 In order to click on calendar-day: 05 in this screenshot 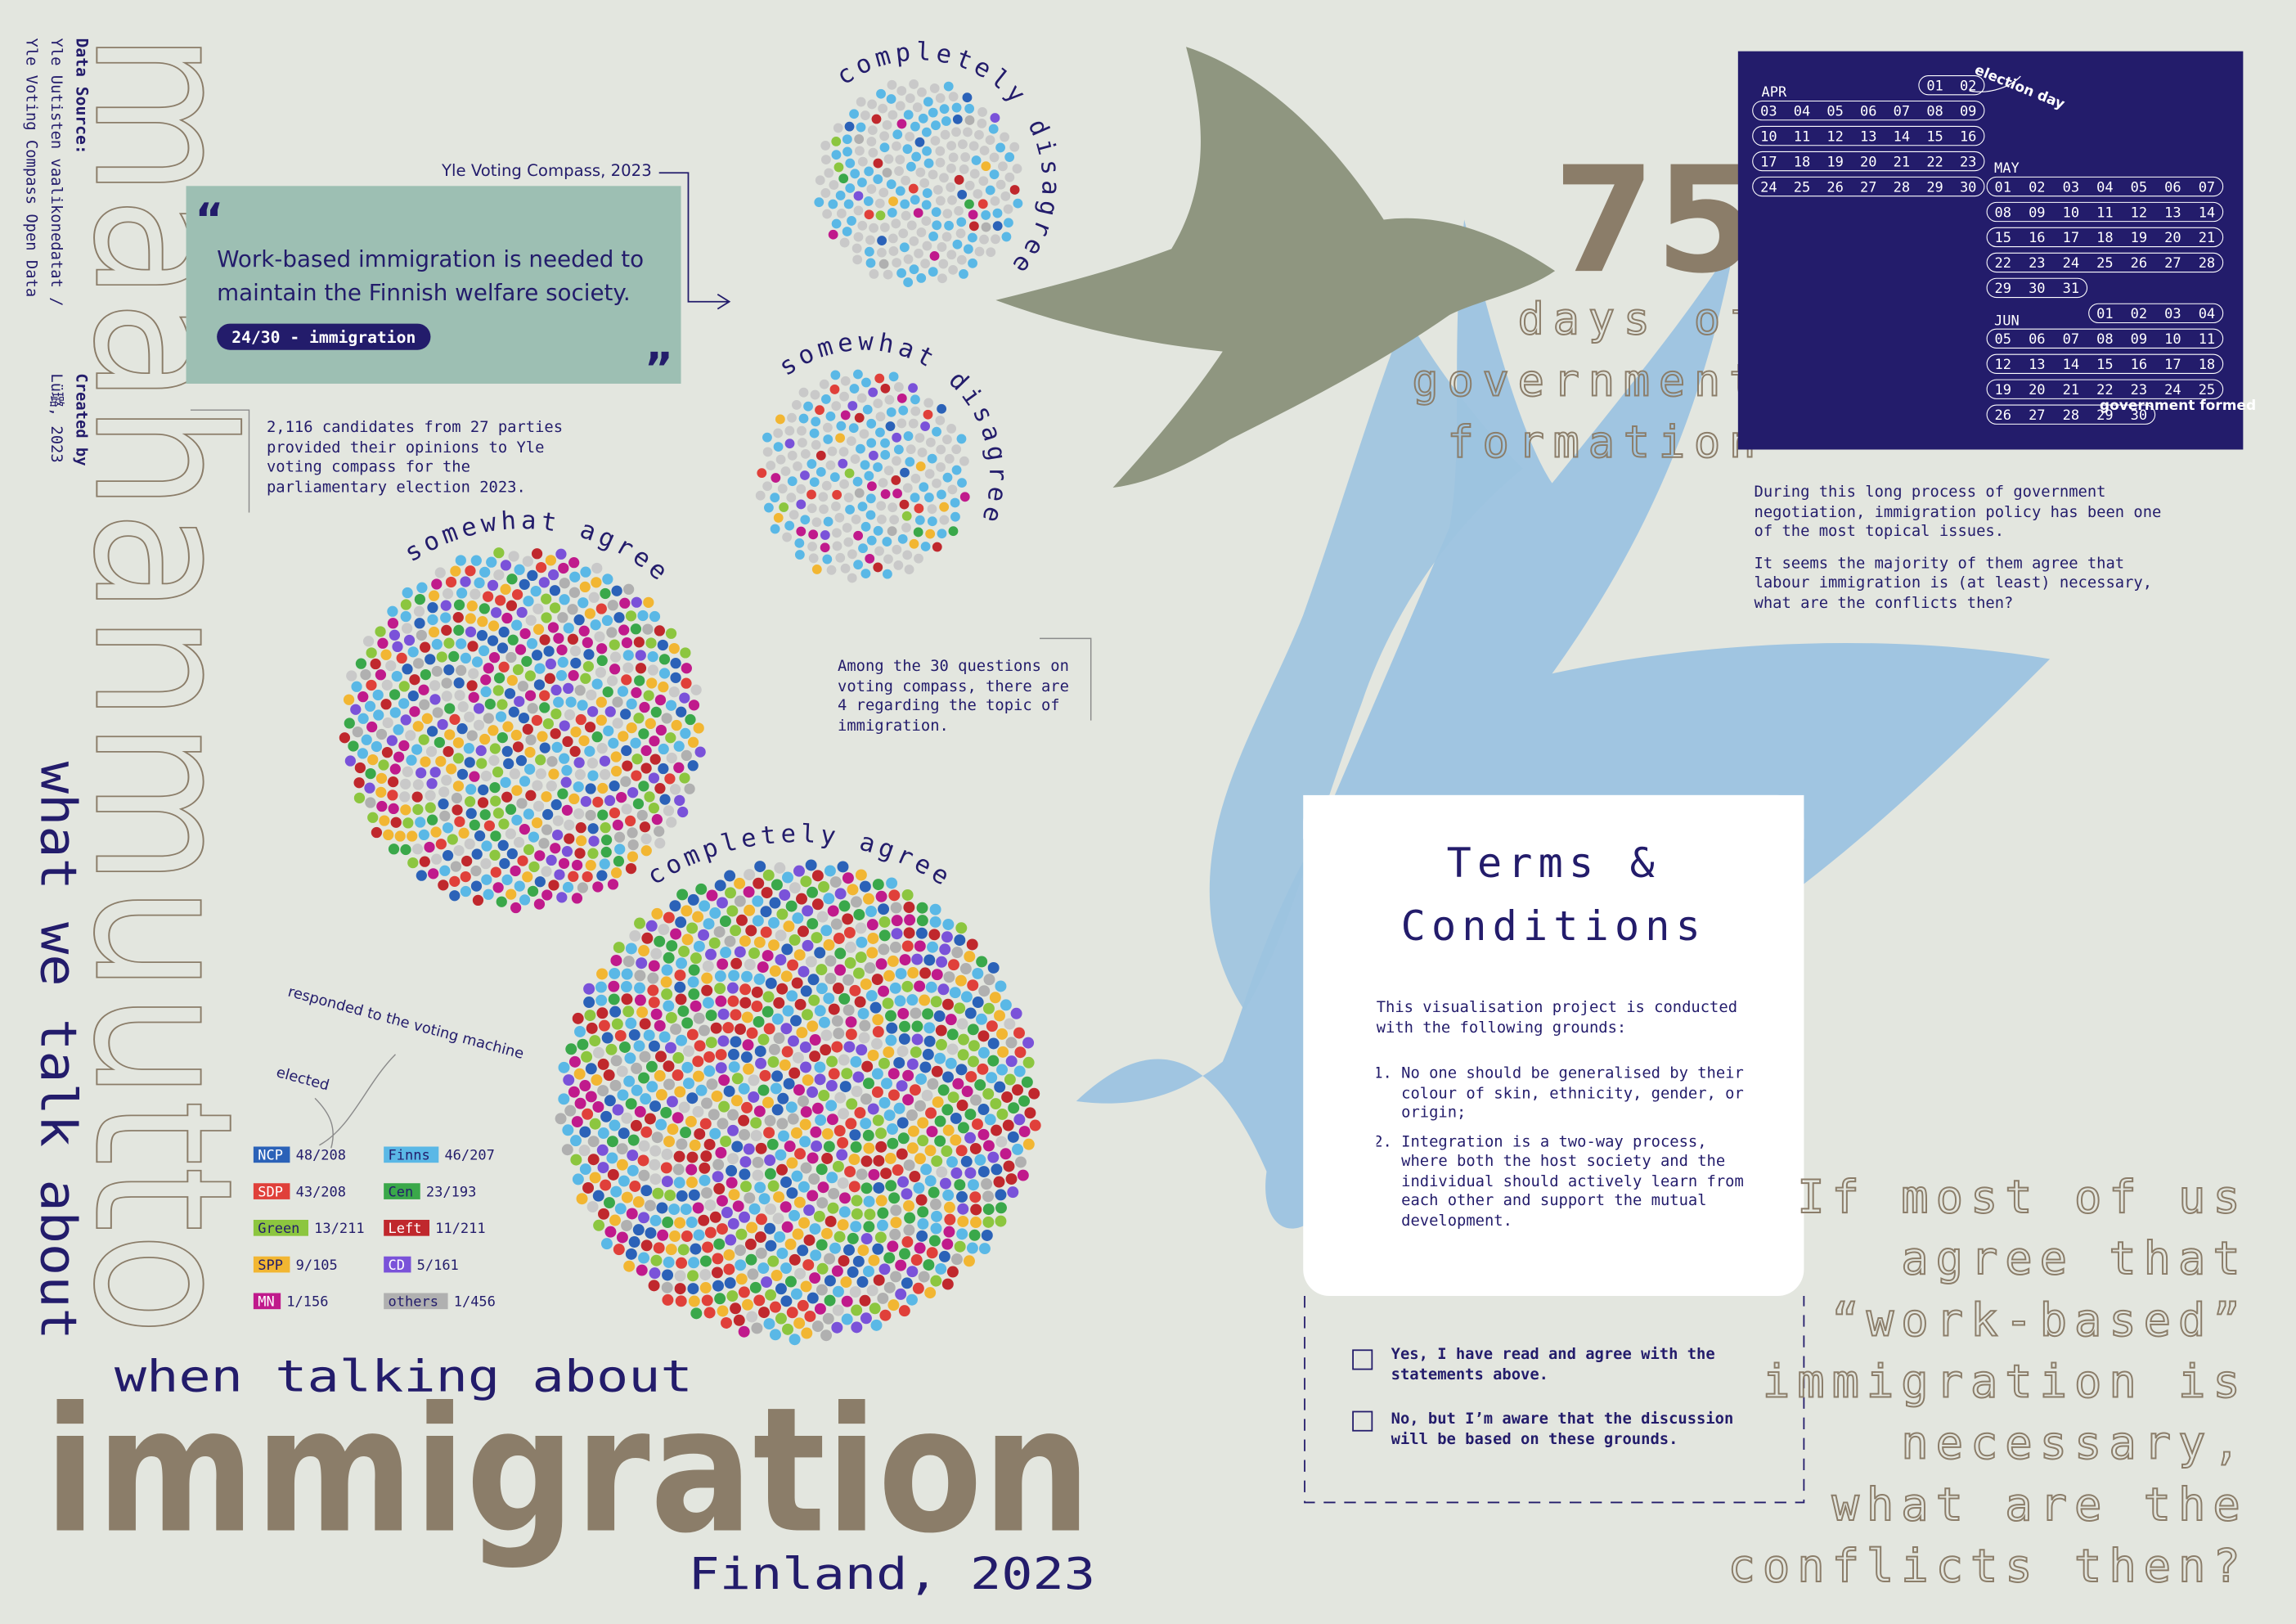, I will do `click(2139, 188)`.